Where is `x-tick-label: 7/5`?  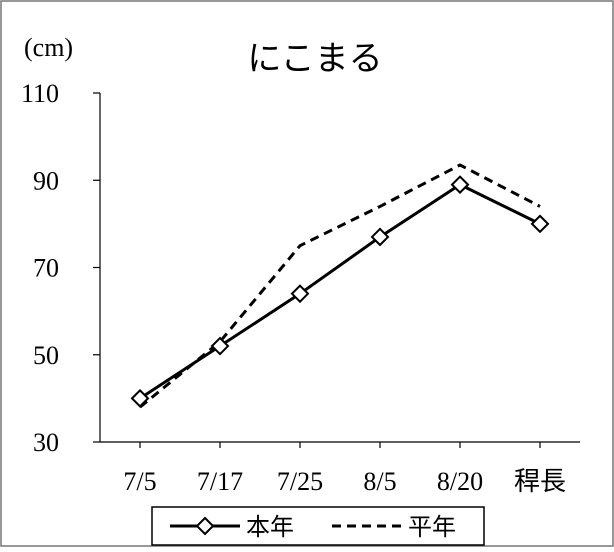
x-tick-label: 7/5 is located at coordinates (139, 481).